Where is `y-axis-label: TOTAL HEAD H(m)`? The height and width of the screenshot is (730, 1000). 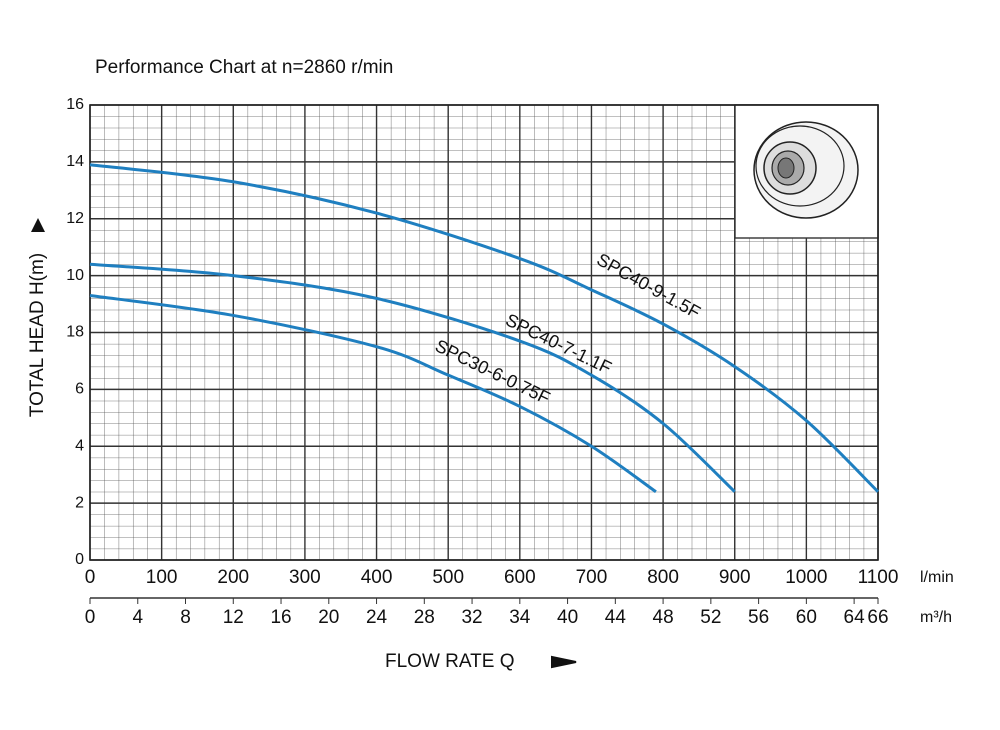
y-axis-label: TOTAL HEAD H(m) is located at coordinates (37, 335).